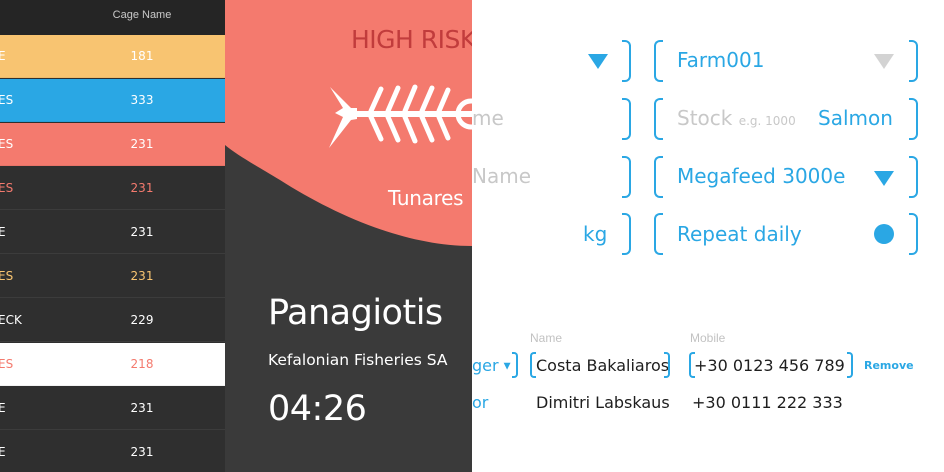  I want to click on risk-level-label: HIGH RISK, so click(411, 39).